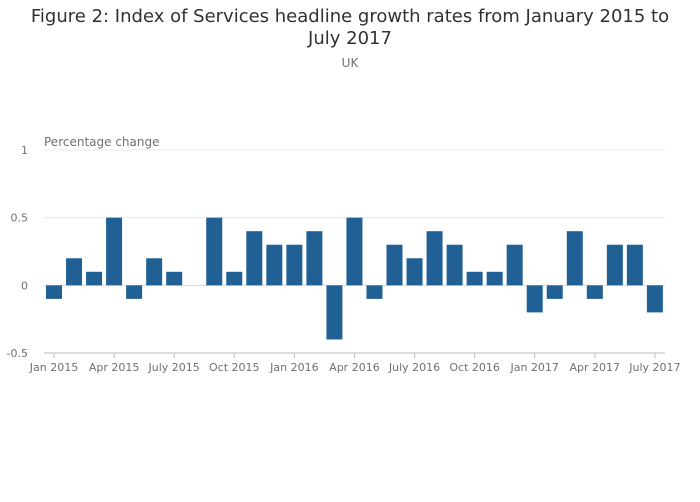 This screenshot has height=502, width=700. Describe the element at coordinates (533, 367) in the screenshot. I see `x-tick-label: Jan 2017` at that location.